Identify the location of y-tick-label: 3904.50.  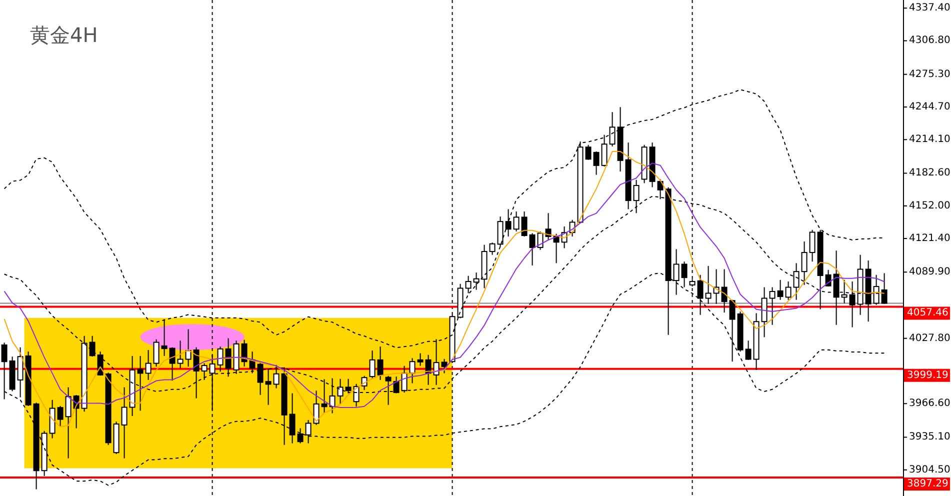
(929, 470).